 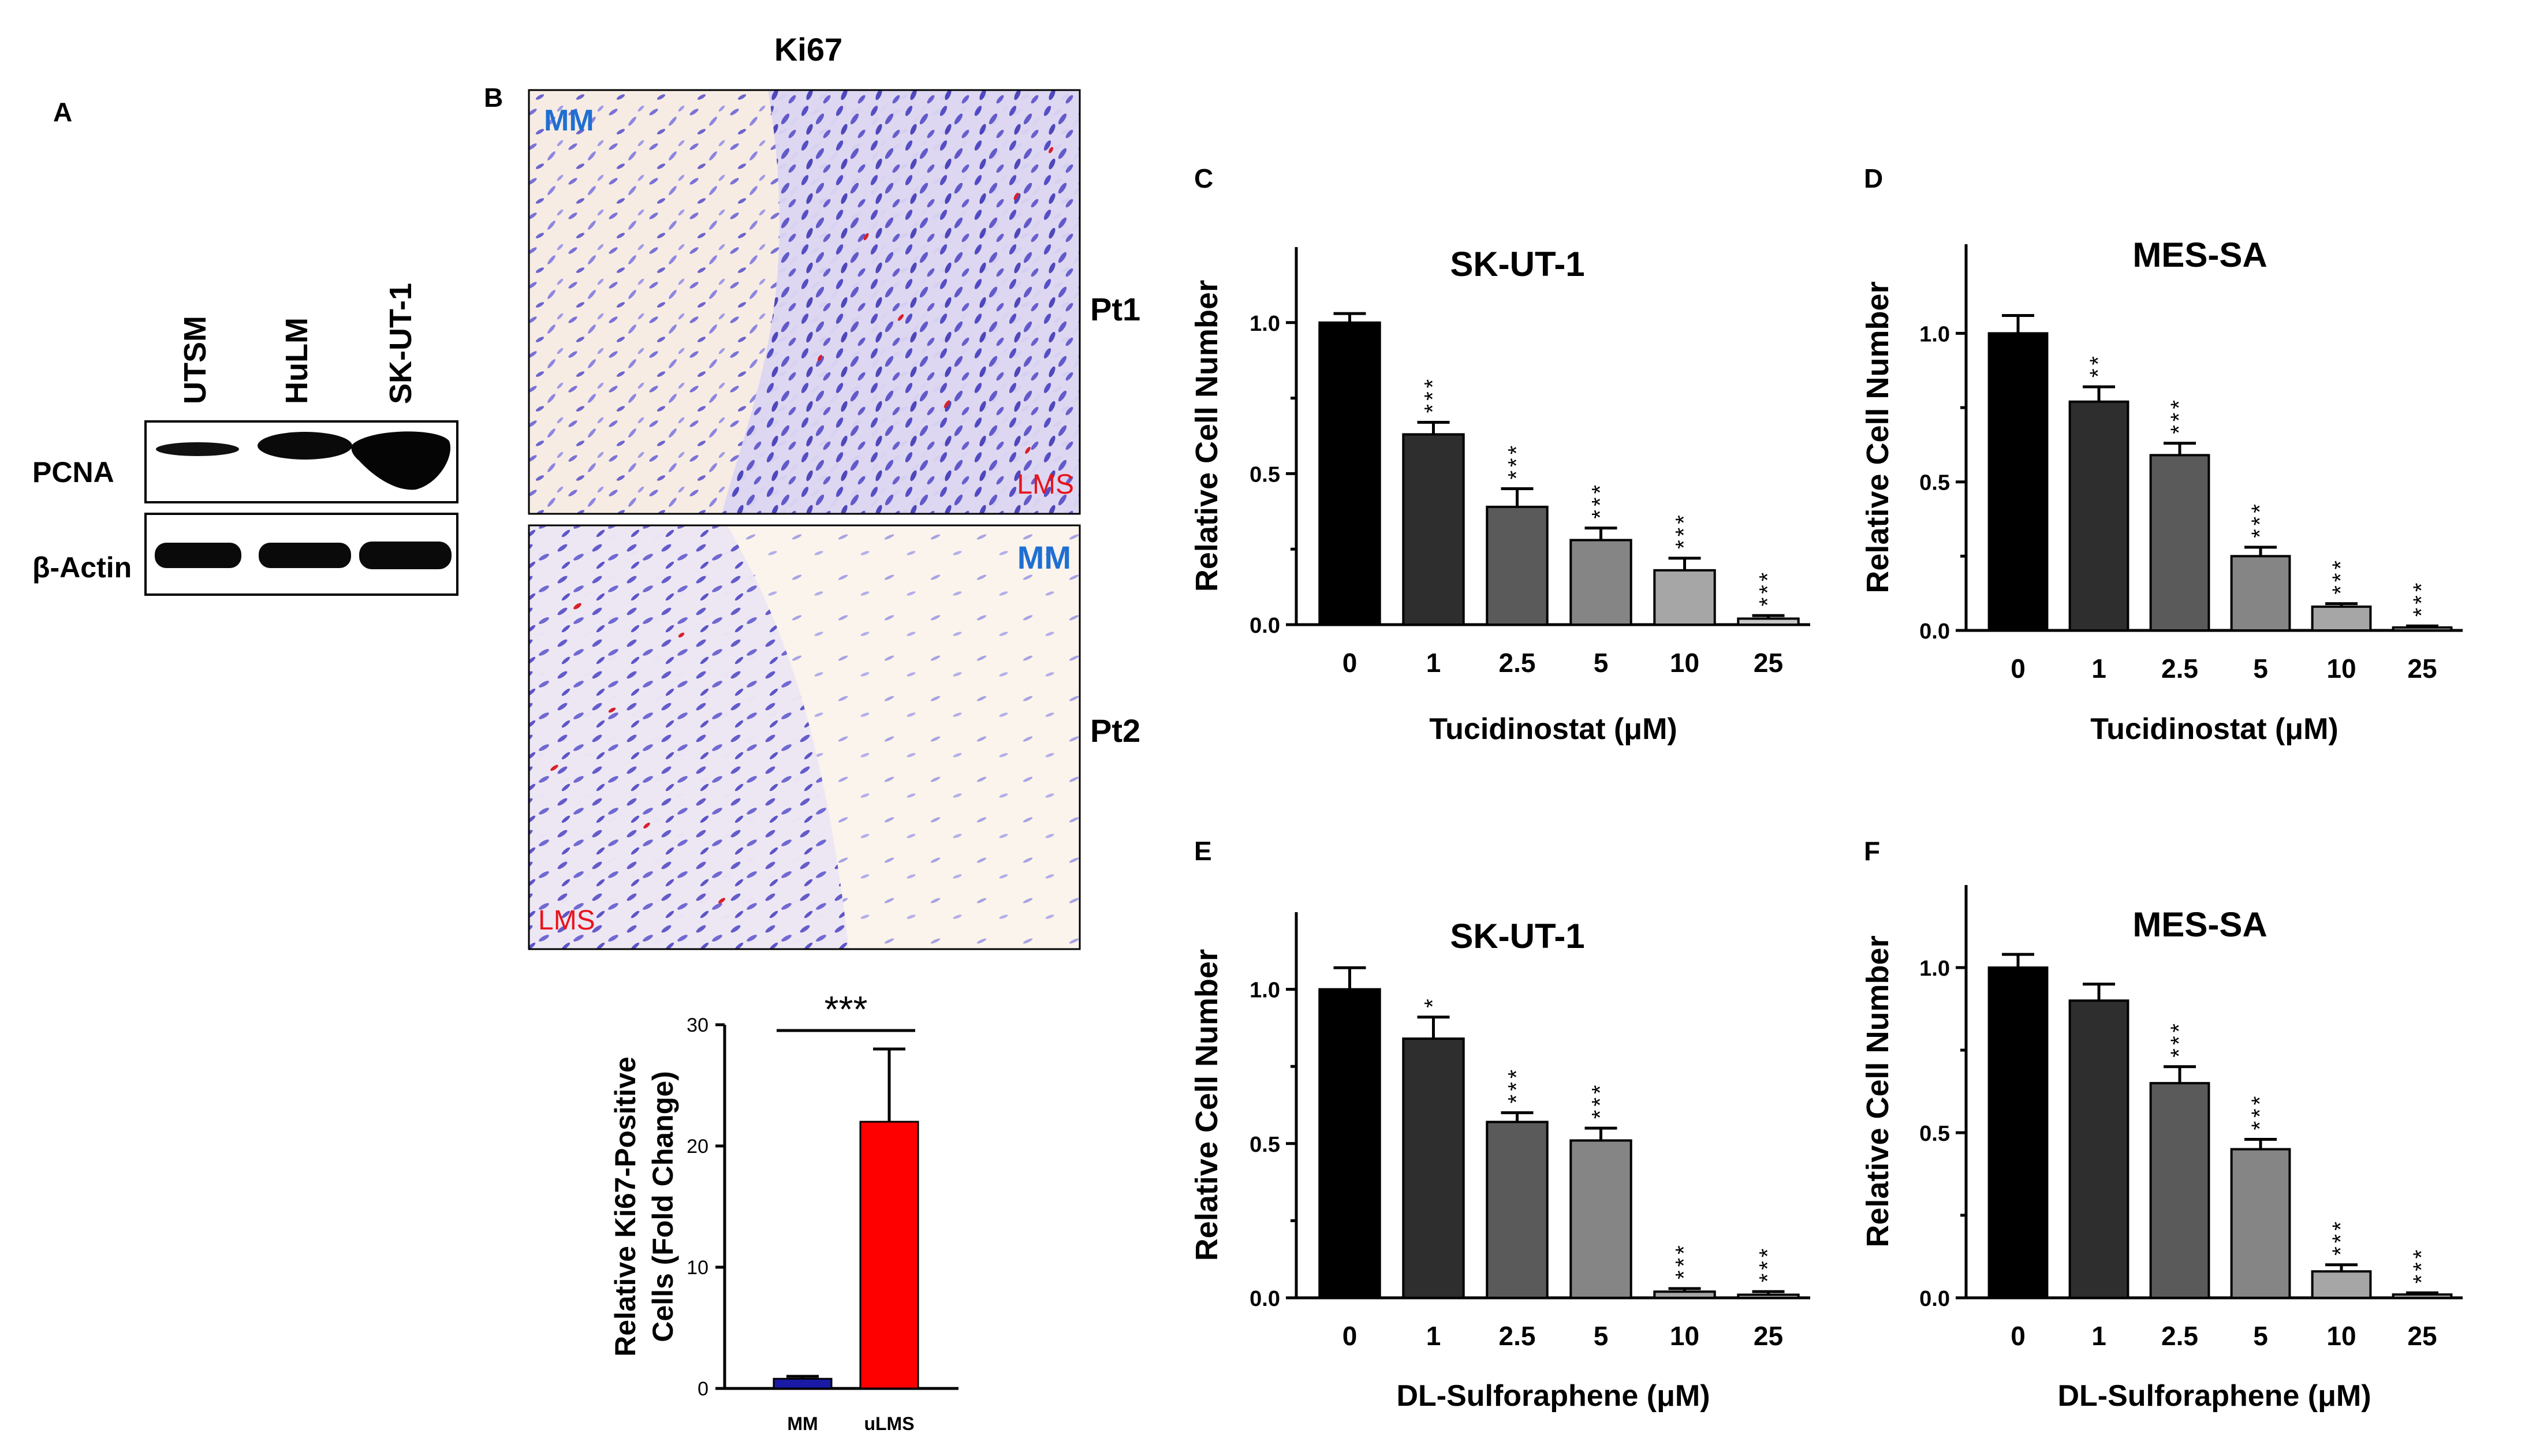 I want to click on panel-letter-a: A, so click(x=62, y=112).